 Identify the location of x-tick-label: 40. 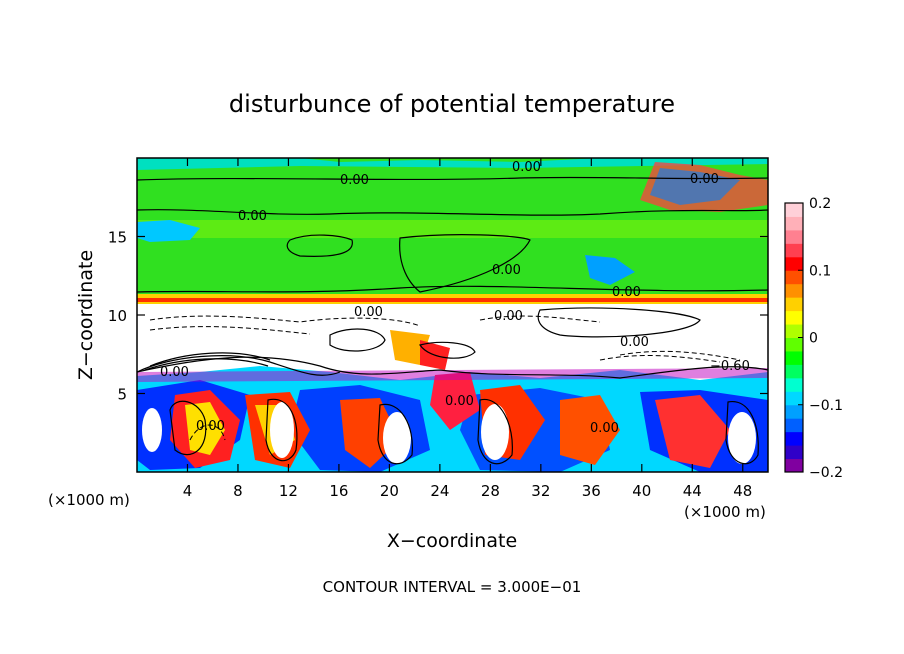
(641, 491).